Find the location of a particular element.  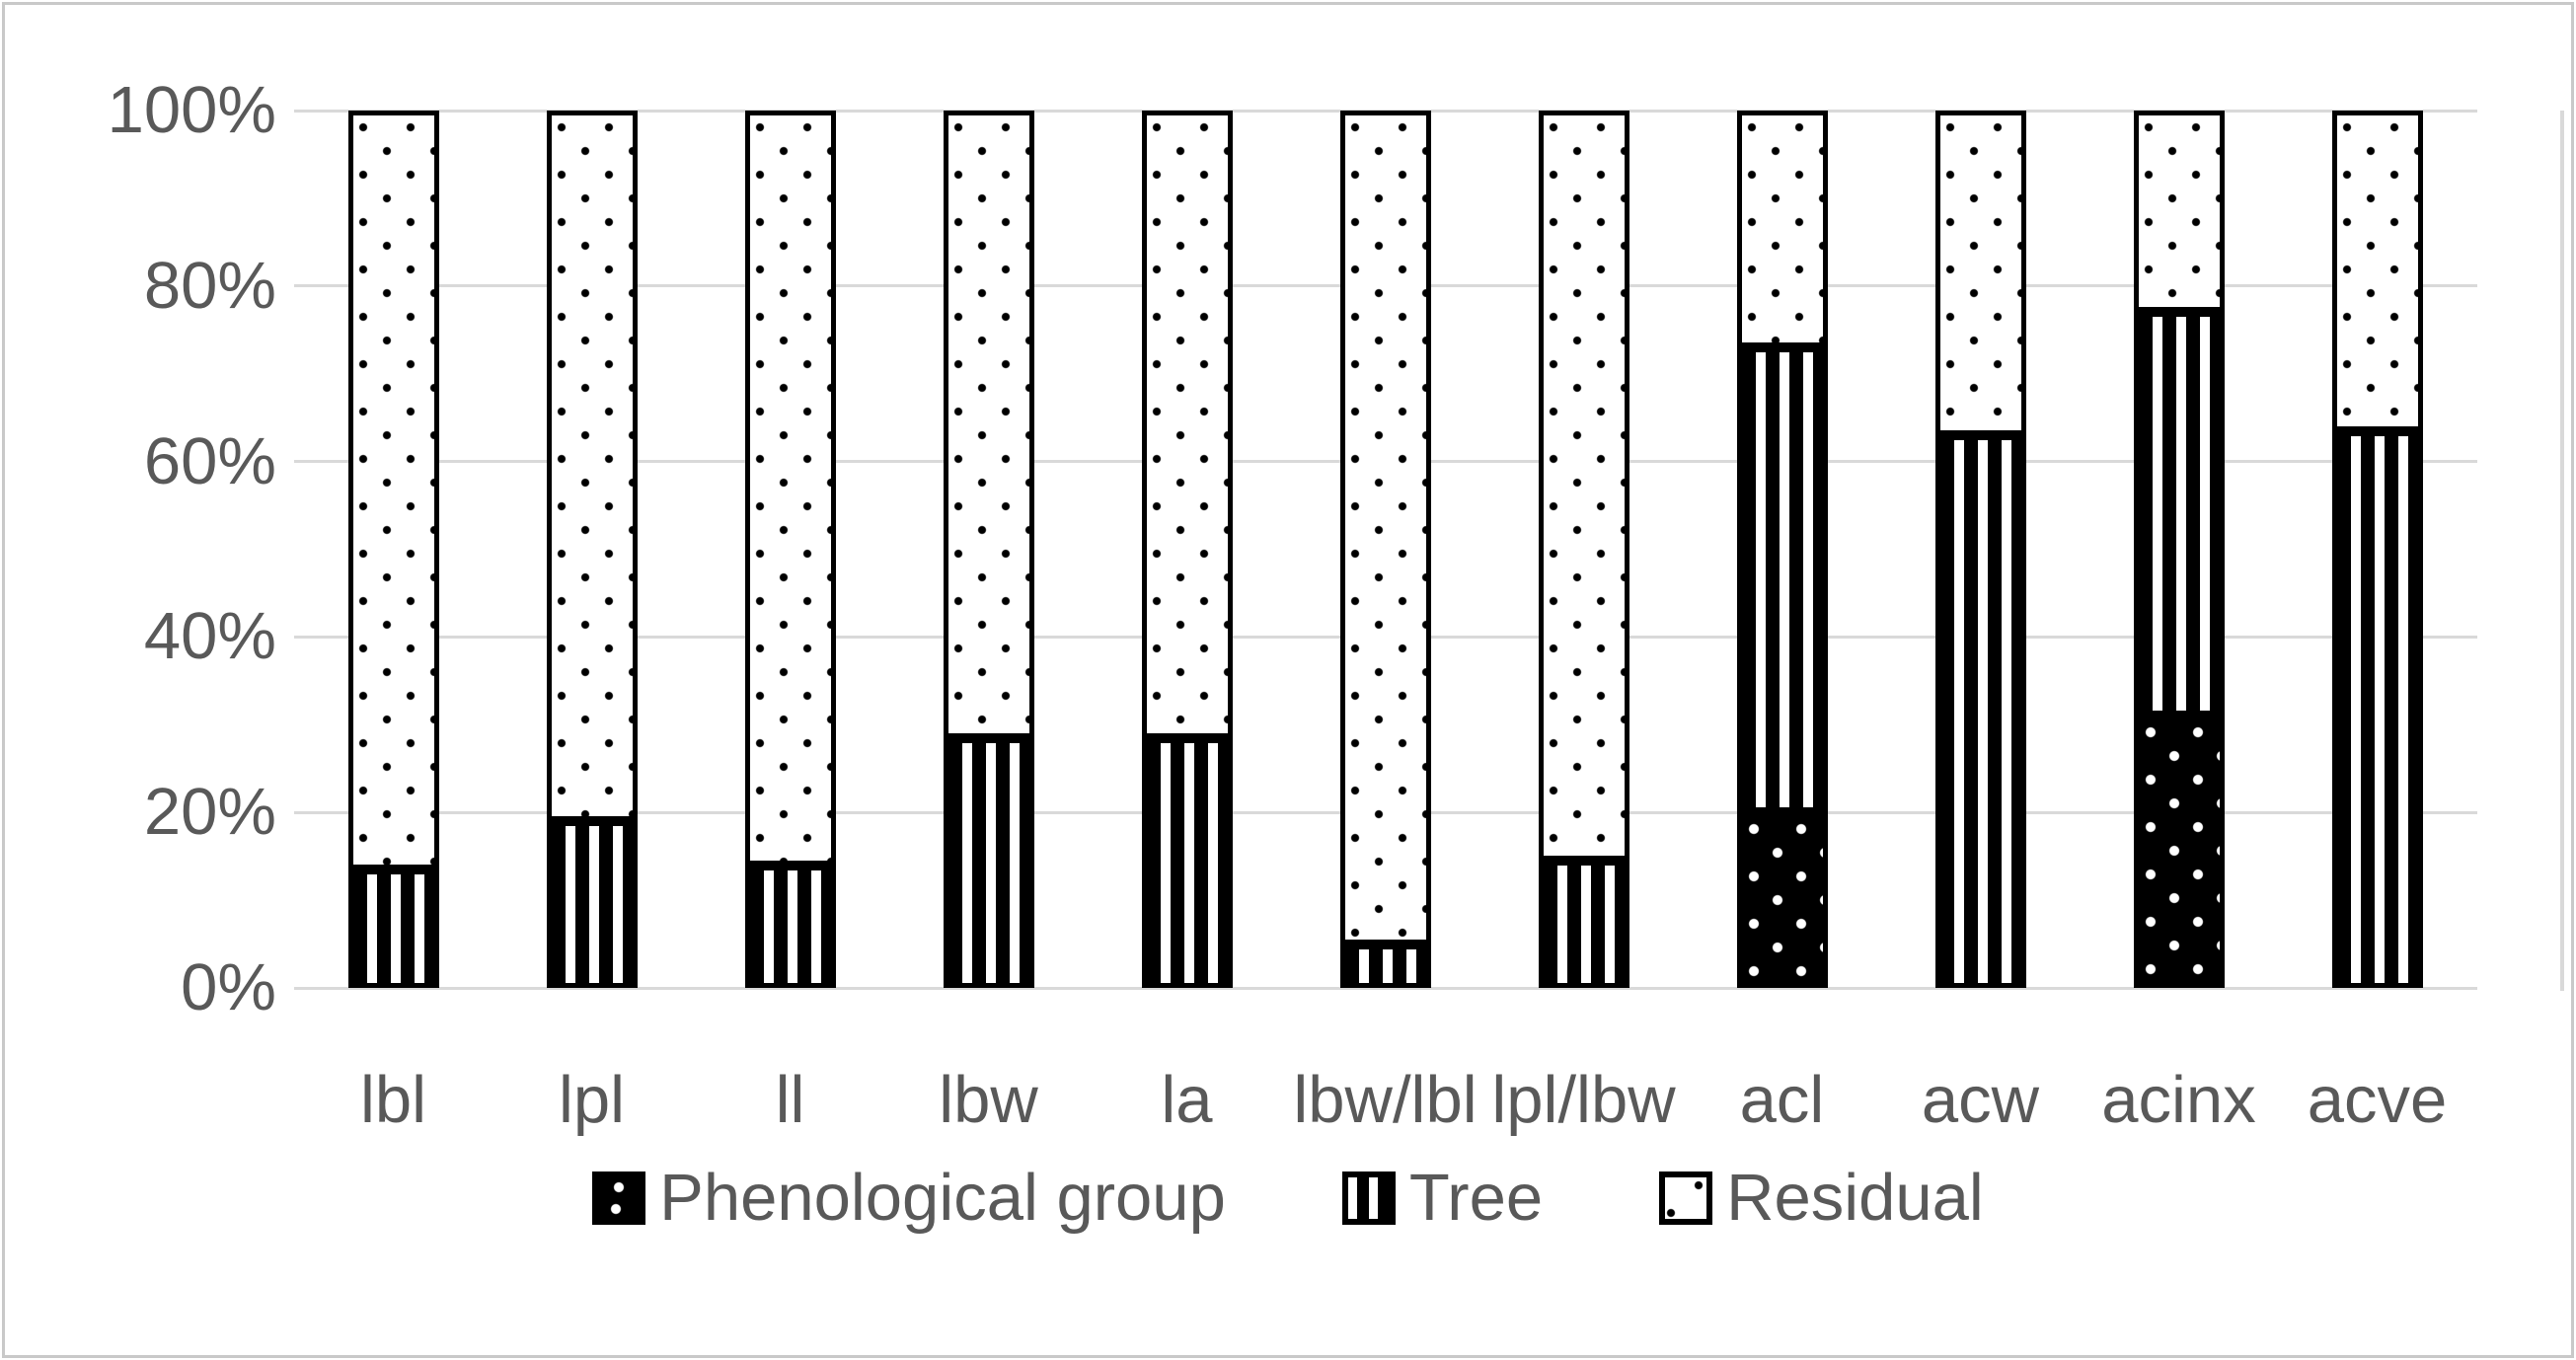

plot-right-border is located at coordinates (2562, 551).